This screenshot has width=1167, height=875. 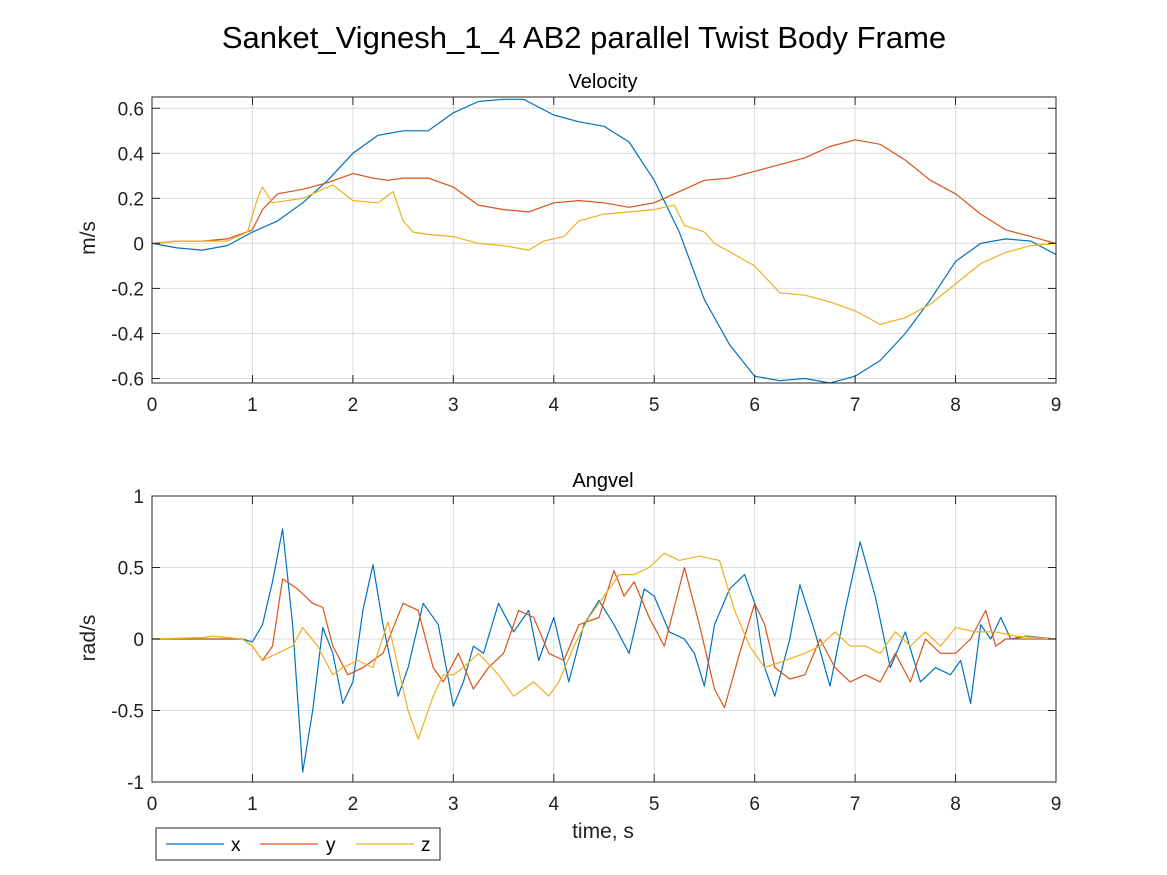 What do you see at coordinates (131, 569) in the screenshot?
I see `angvel-ytick-label: 0.5` at bounding box center [131, 569].